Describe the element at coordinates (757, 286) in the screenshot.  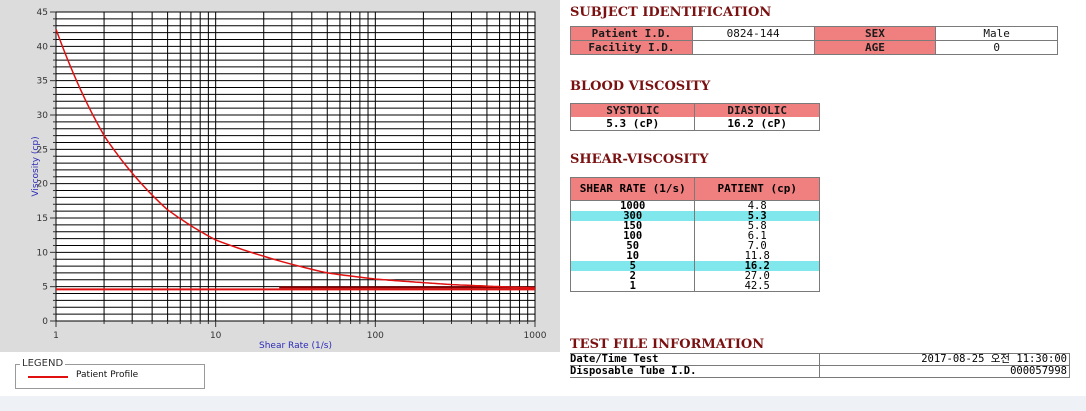
I see `patient-cp-cell: 42.5` at that location.